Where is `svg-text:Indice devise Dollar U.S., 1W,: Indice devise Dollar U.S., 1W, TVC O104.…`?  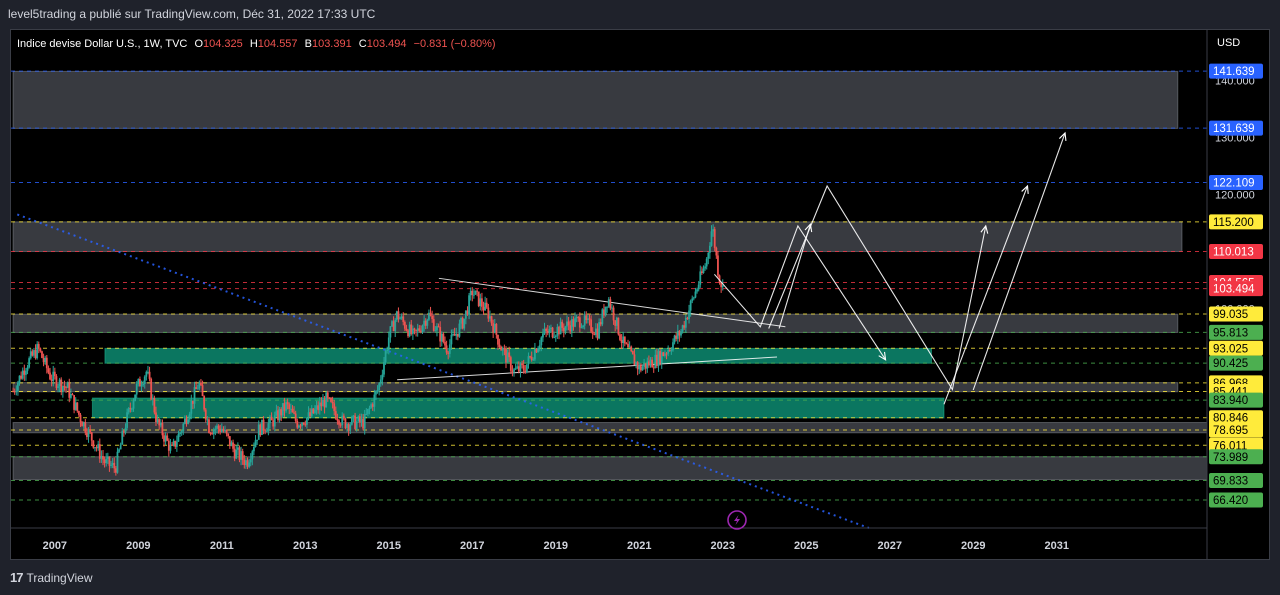
svg-text:Indice devise Dollar U.S., 1W,: Indice devise Dollar U.S., 1W, TVC O104.… is located at coordinates (256, 44).